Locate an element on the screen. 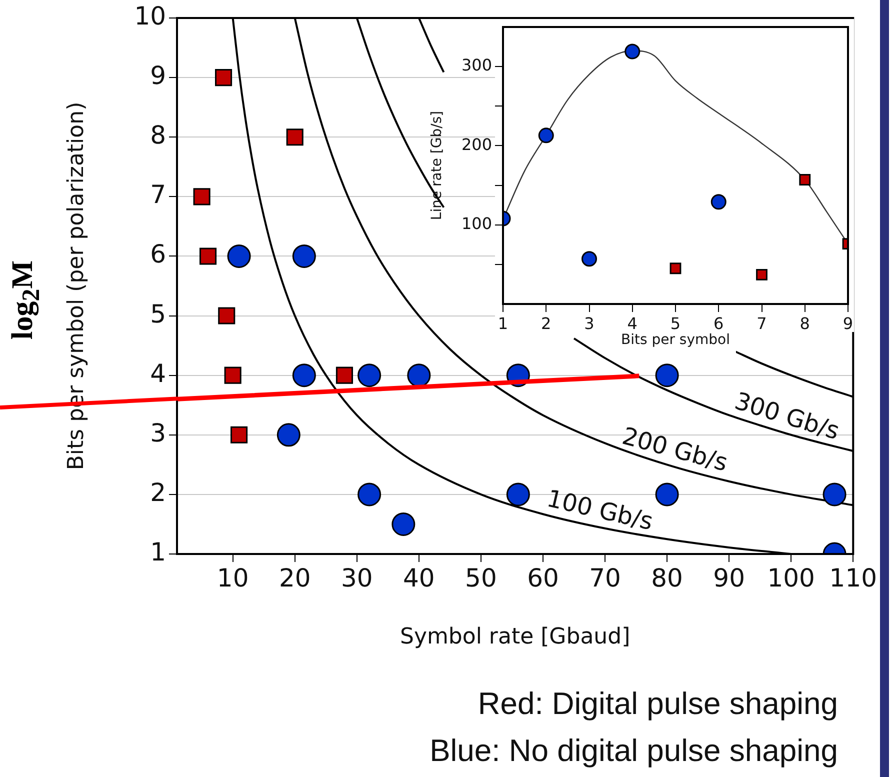 The height and width of the screenshot is (777, 894). x-tick-label: 20 is located at coordinates (294, 578).